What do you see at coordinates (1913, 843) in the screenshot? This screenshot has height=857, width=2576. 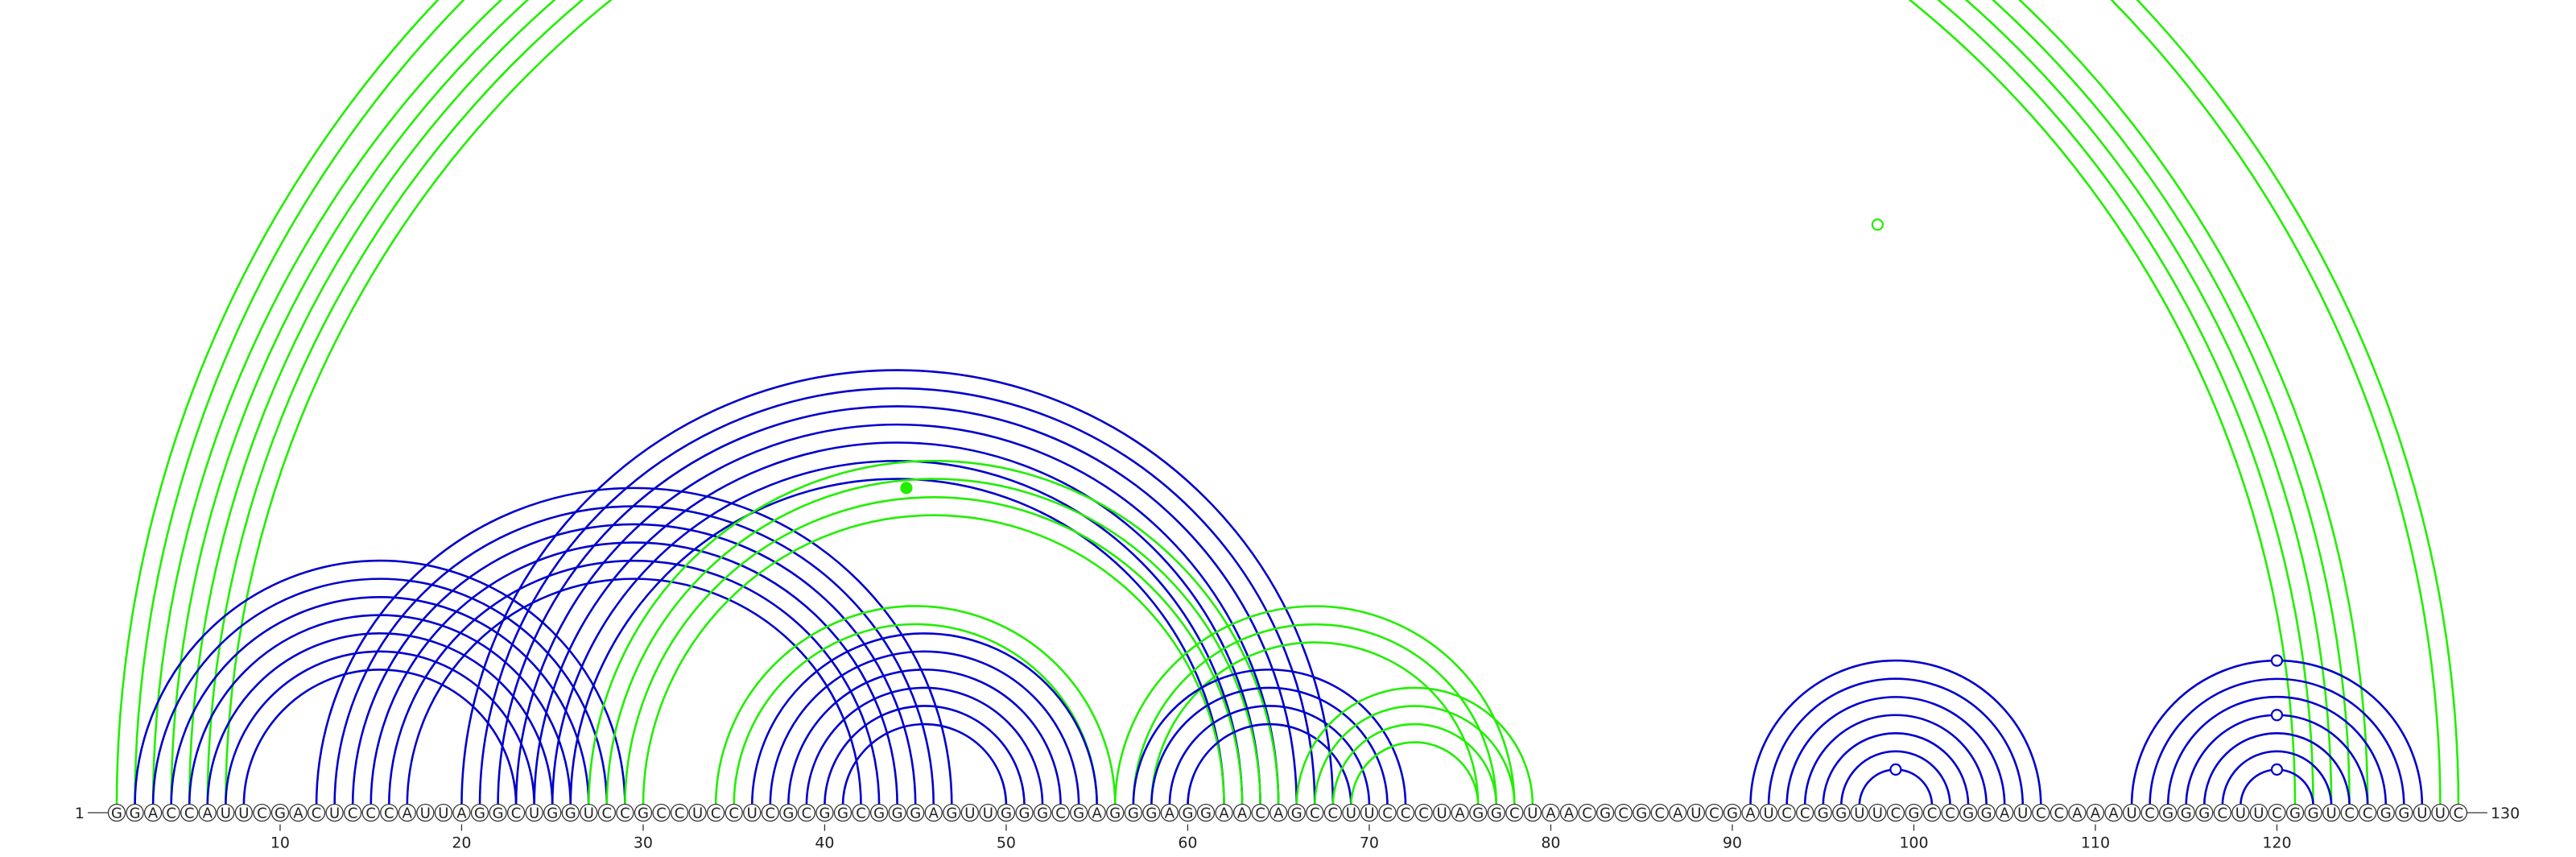 I see `tick-label: 100` at bounding box center [1913, 843].